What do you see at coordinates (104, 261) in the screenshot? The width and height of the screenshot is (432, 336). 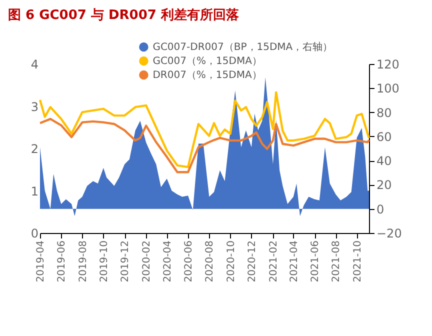 I see `x-tick-label: 2019-10` at bounding box center [104, 261].